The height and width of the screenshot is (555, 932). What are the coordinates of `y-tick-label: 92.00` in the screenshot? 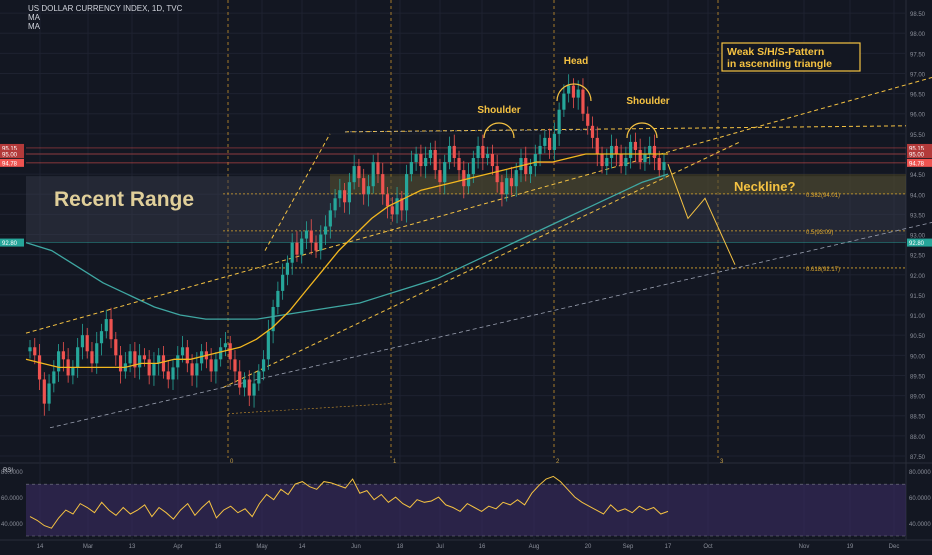 It's located at (918, 277).